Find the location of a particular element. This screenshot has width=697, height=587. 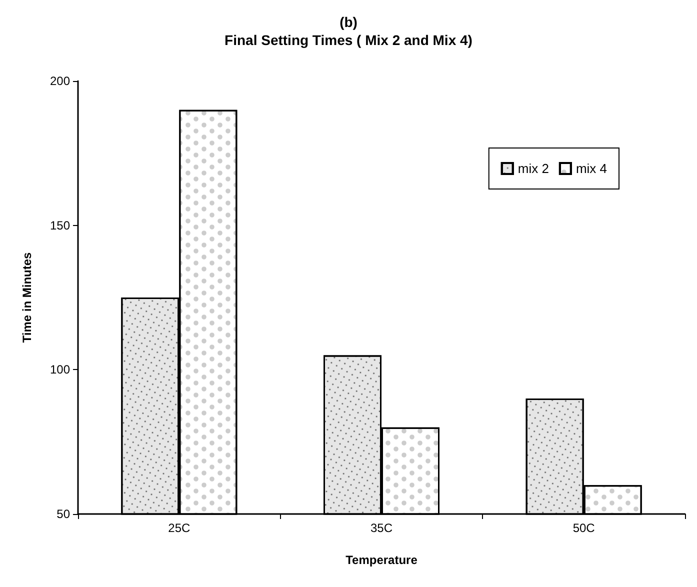

x-tick-label: 25C is located at coordinates (179, 528).